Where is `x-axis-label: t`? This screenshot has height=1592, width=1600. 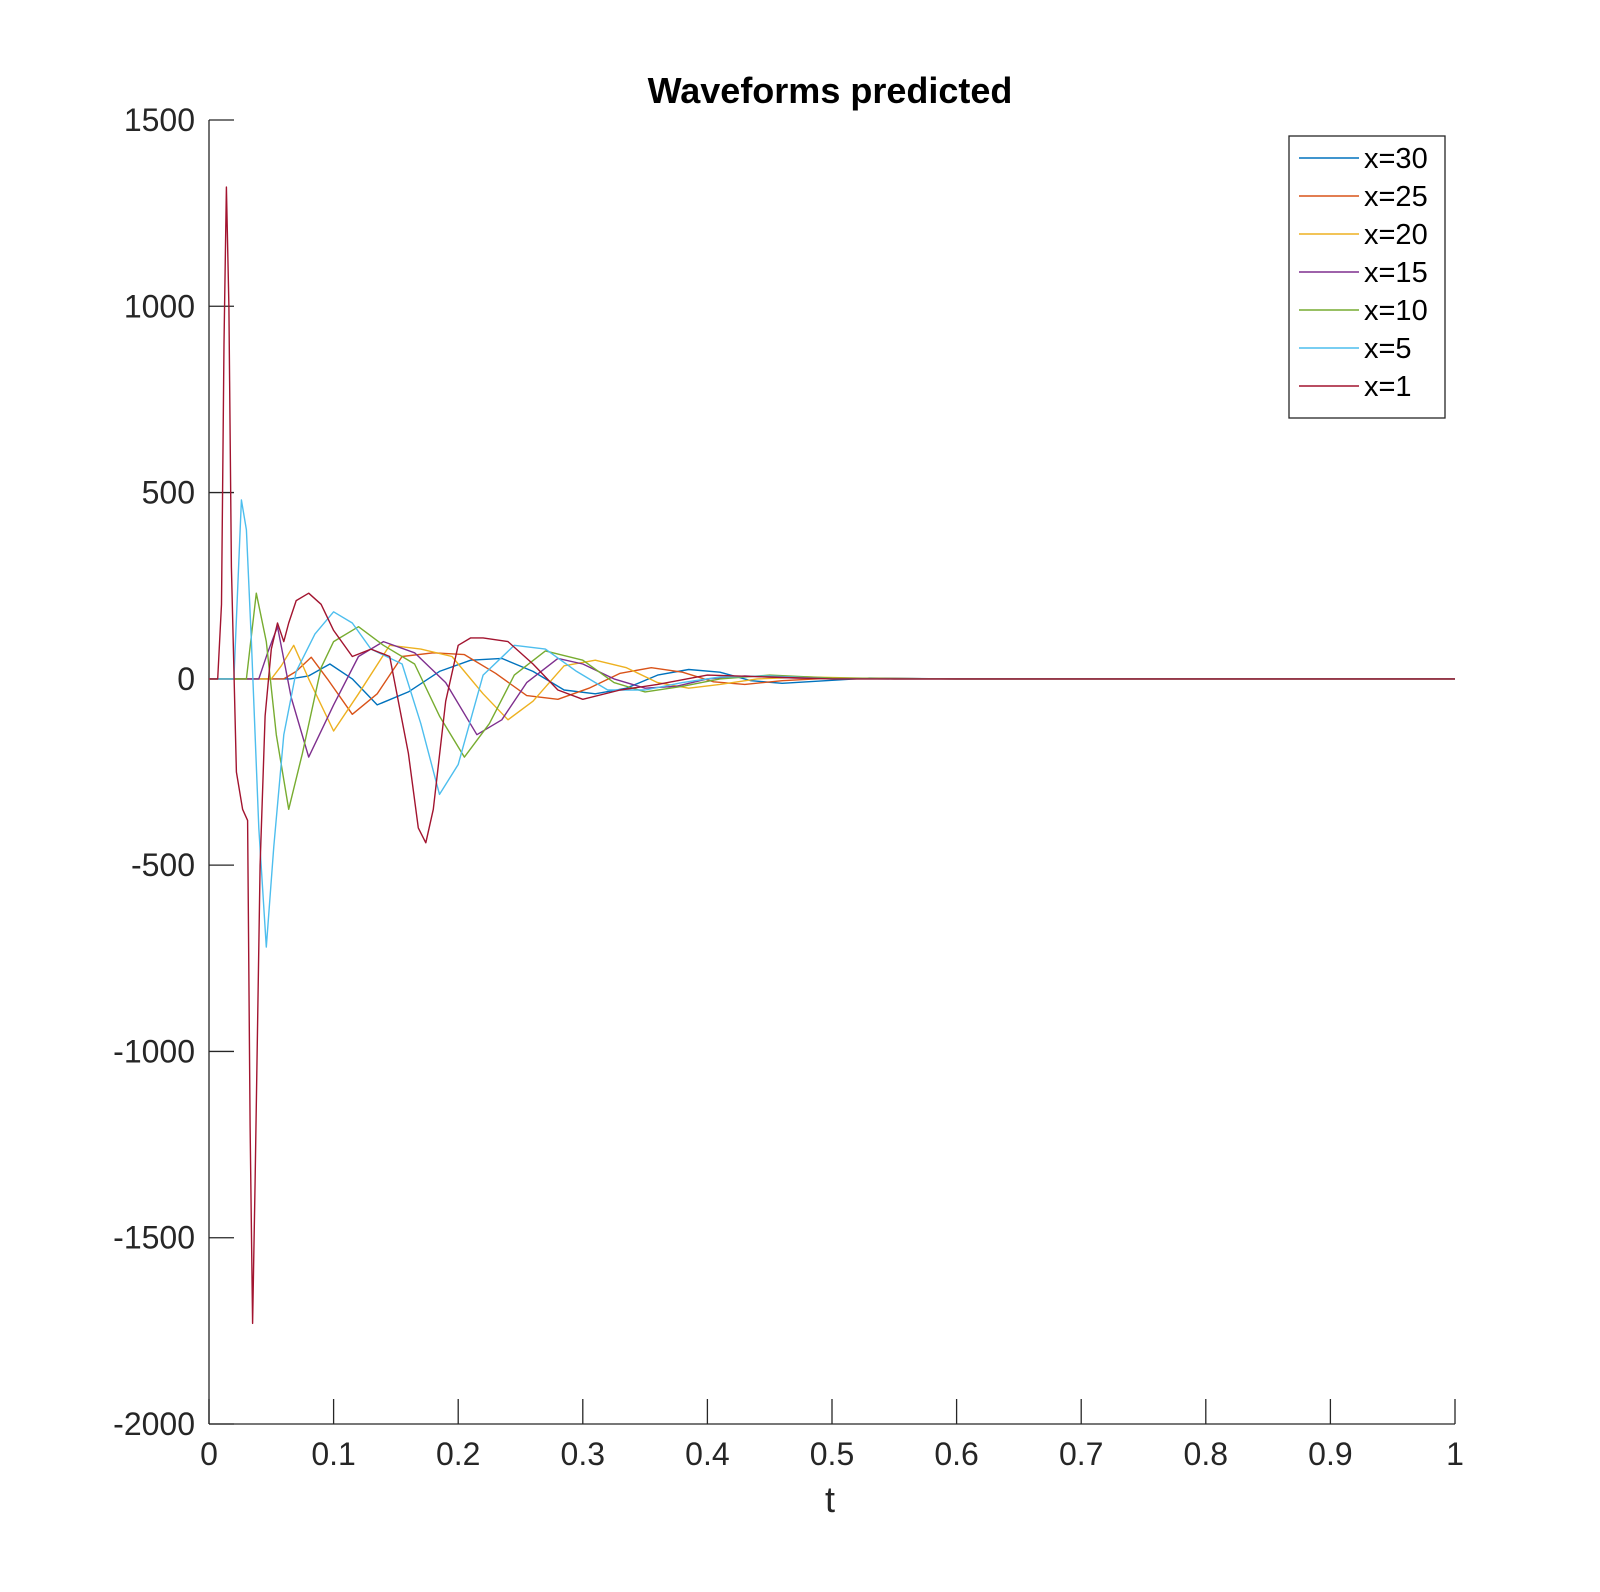
x-axis-label: t is located at coordinates (830, 1499).